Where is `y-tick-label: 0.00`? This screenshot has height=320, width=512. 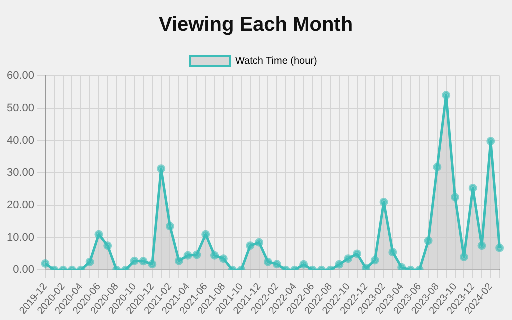
y-tick-label: 0.00 is located at coordinates (24, 270).